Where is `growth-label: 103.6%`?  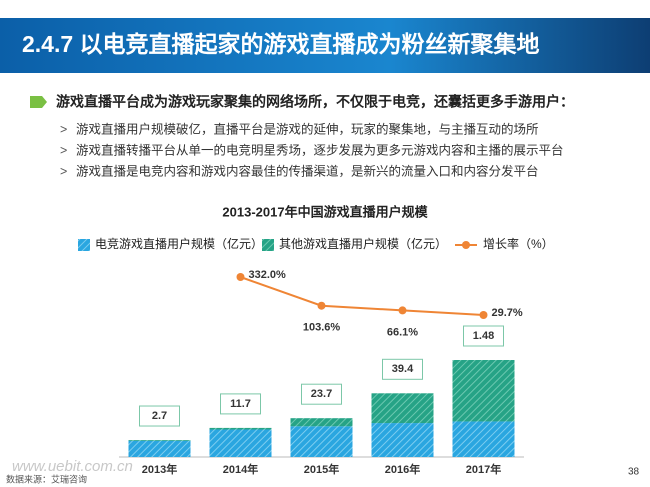
growth-label: 103.6% is located at coordinates (322, 328).